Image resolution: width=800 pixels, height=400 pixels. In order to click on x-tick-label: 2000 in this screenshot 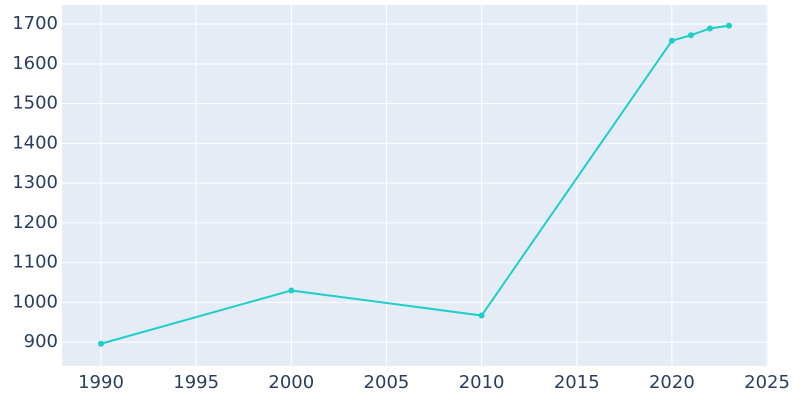, I will do `click(291, 382)`.